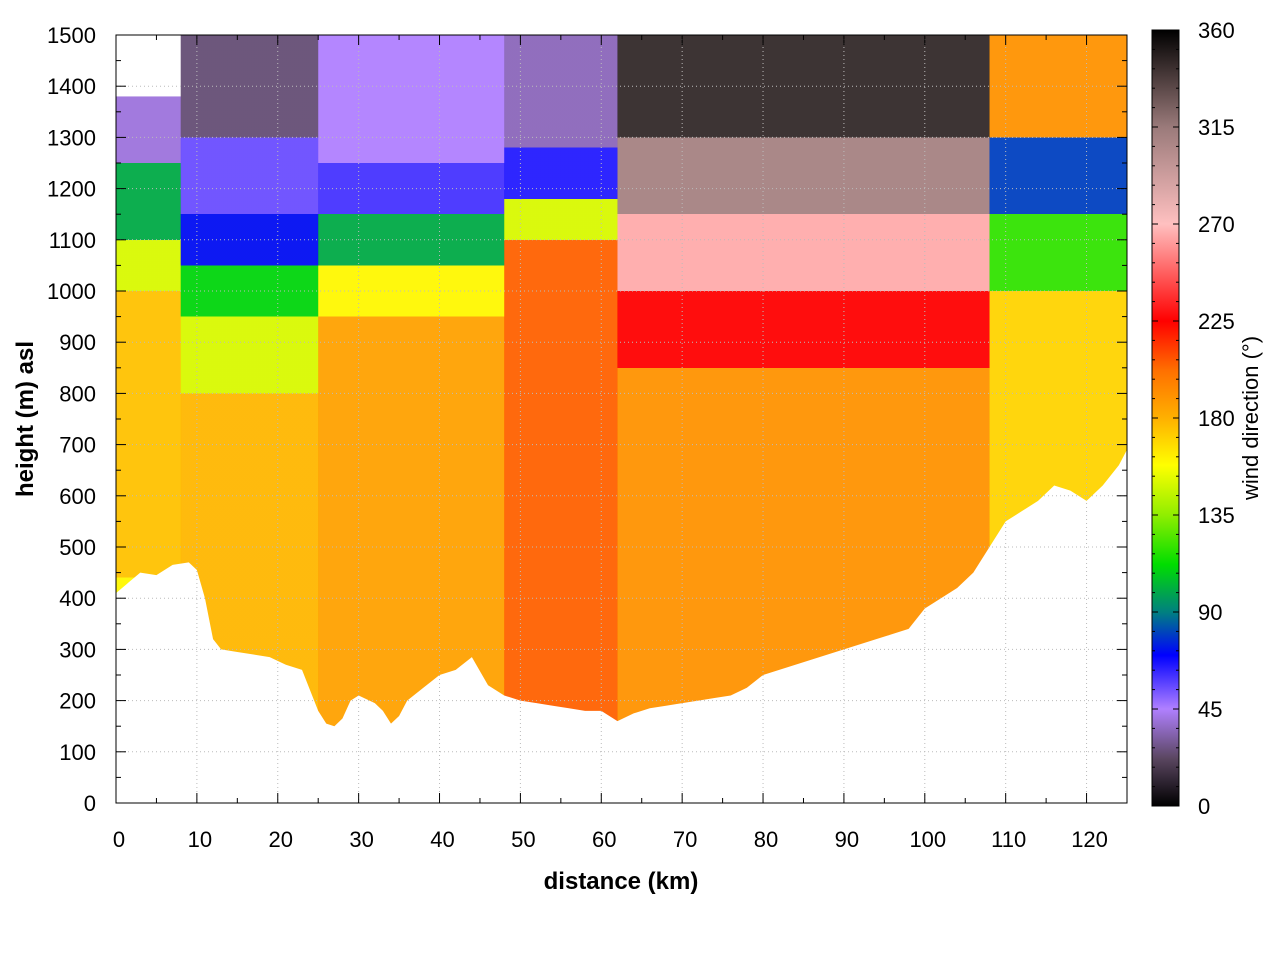 The height and width of the screenshot is (960, 1280). Describe the element at coordinates (621, 881) in the screenshot. I see `x-axis-title: distance (km)` at that location.